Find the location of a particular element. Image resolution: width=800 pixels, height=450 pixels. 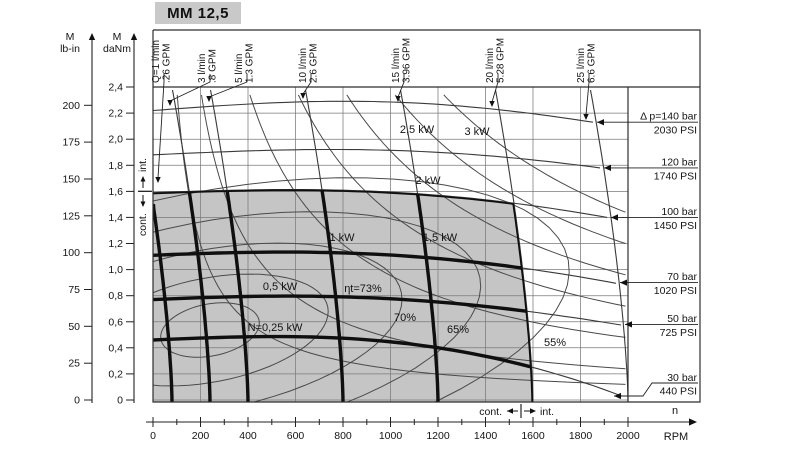

pressure-label-bar: 70 bar is located at coordinates (682, 277).